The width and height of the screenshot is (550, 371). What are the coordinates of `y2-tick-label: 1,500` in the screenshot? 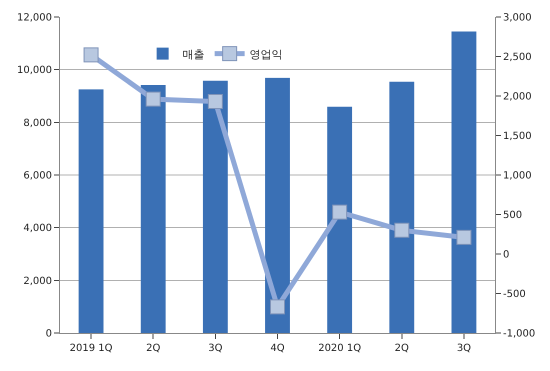 It's located at (517, 136).